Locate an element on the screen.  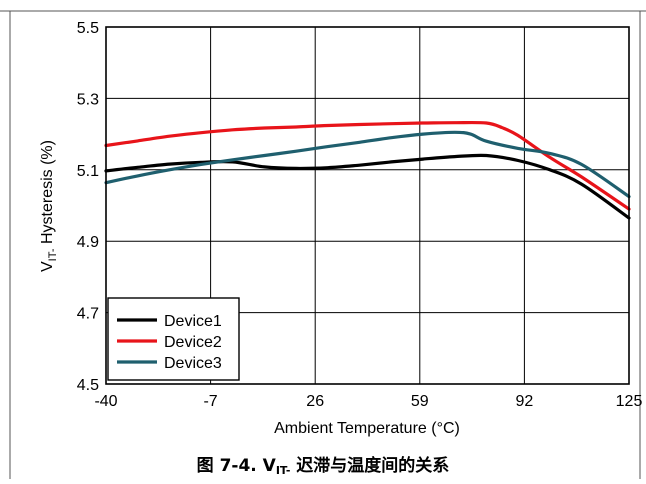
y-axis-label: VIT- Hysteresis (%) is located at coordinates (49, 206).